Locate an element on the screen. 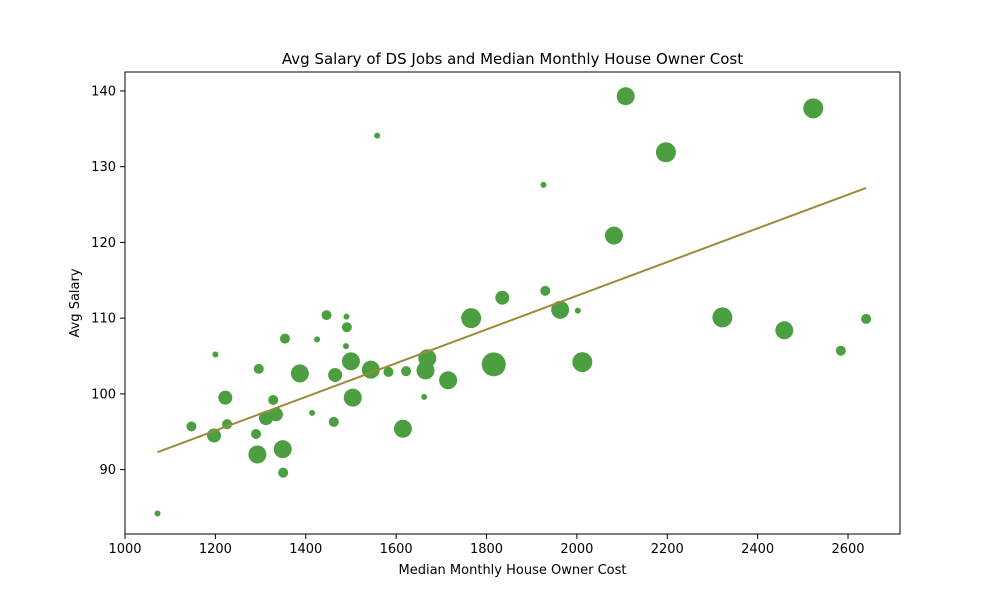 The image size is (1000, 600). x-tick-label: 1200 is located at coordinates (215, 549).